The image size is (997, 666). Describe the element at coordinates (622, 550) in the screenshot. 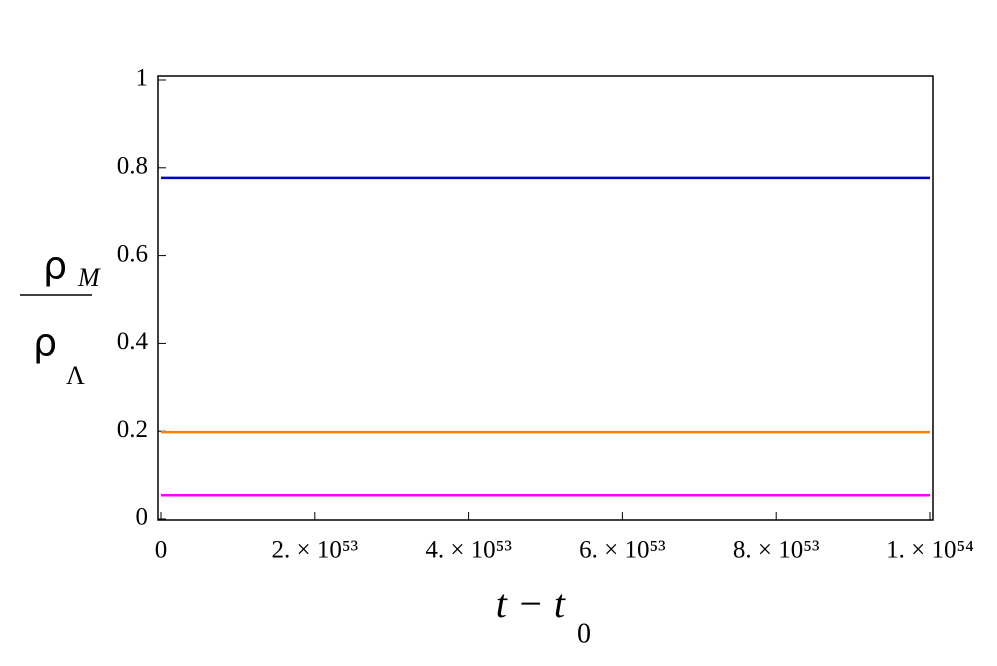

I see `x-tick-label: 6. × 10⁵³` at that location.